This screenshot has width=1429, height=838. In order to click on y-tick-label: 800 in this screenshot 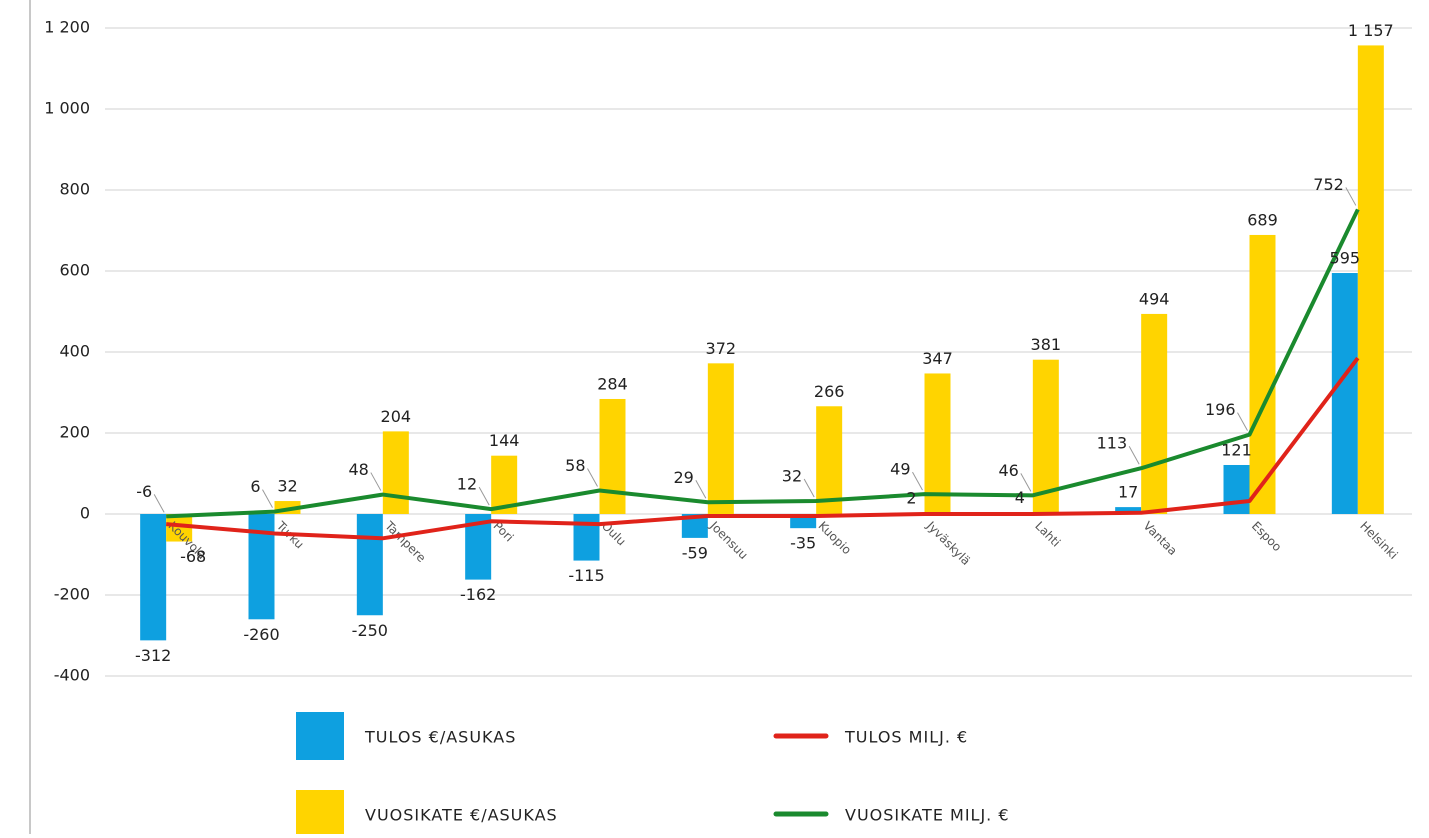, I will do `click(74, 189)`.